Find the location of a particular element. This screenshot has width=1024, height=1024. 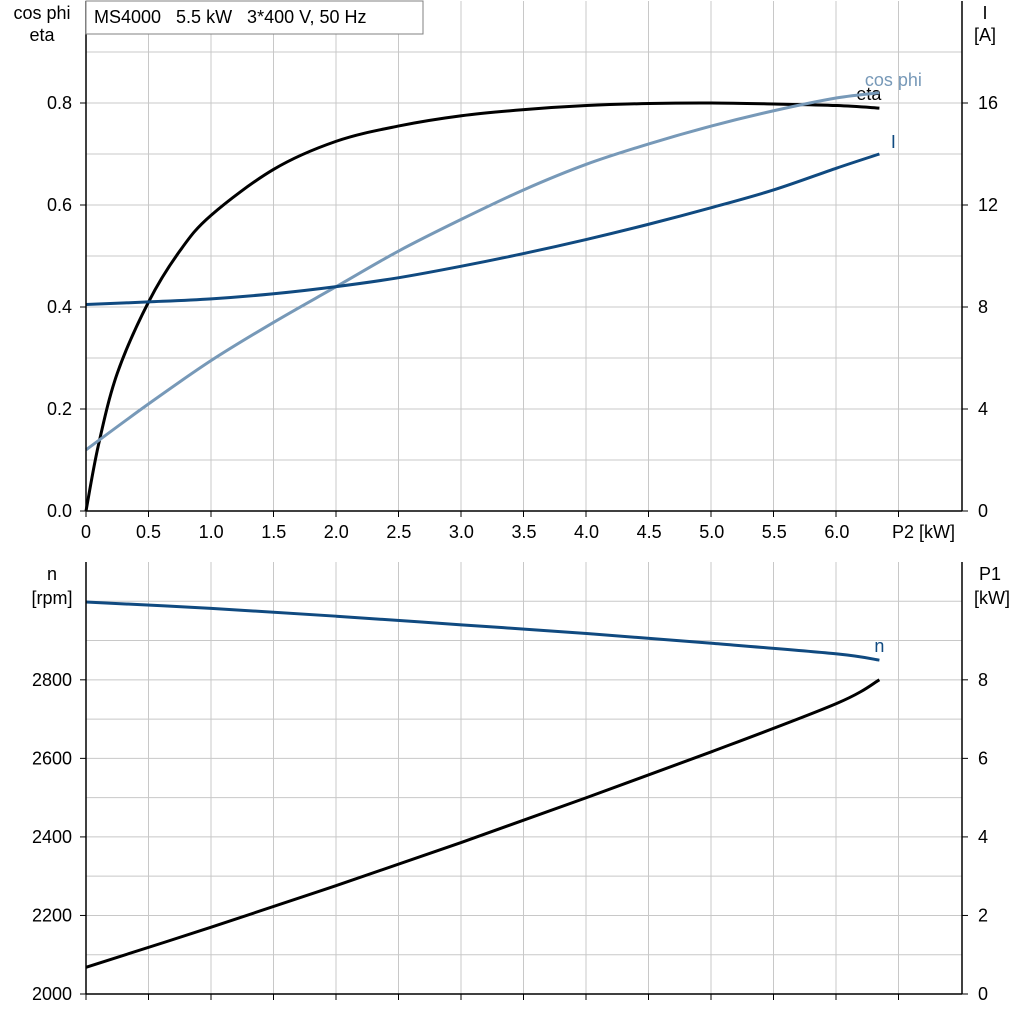

top-x-tick-label: 6.0 is located at coordinates (836, 532).